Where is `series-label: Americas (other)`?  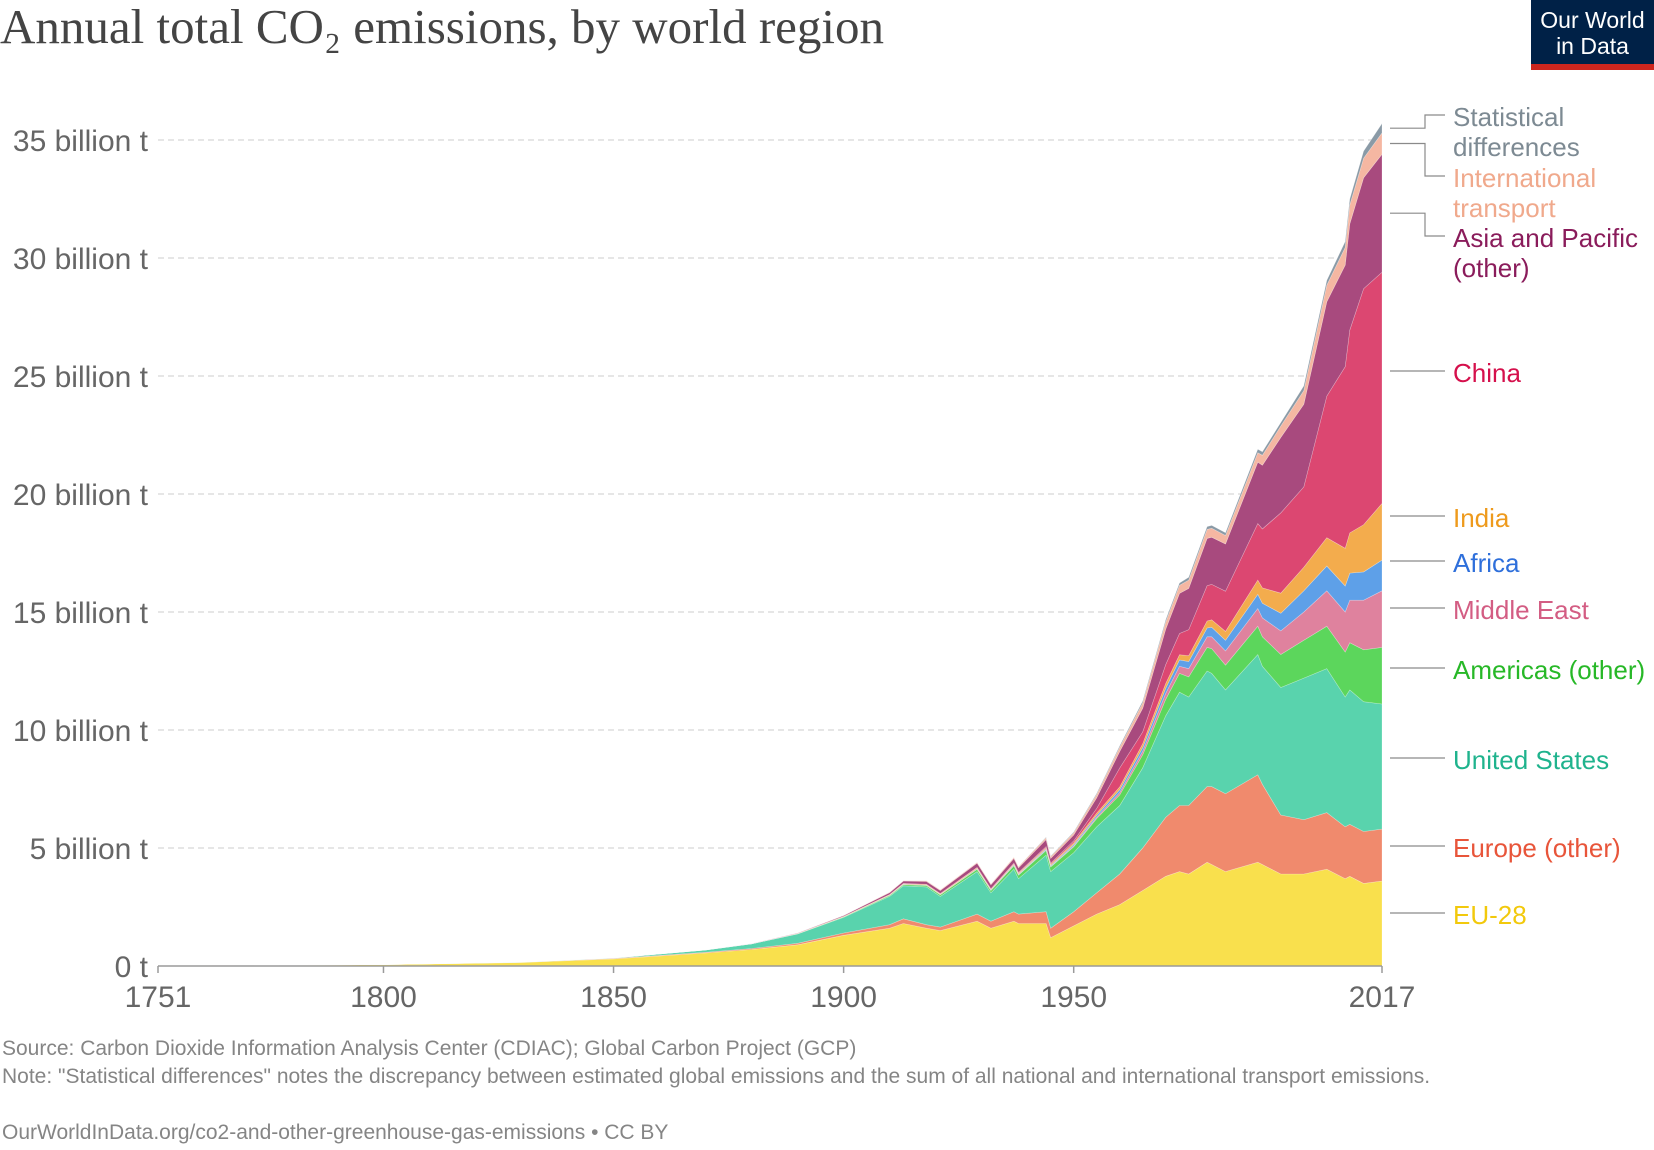 series-label: Americas (other) is located at coordinates (1549, 670).